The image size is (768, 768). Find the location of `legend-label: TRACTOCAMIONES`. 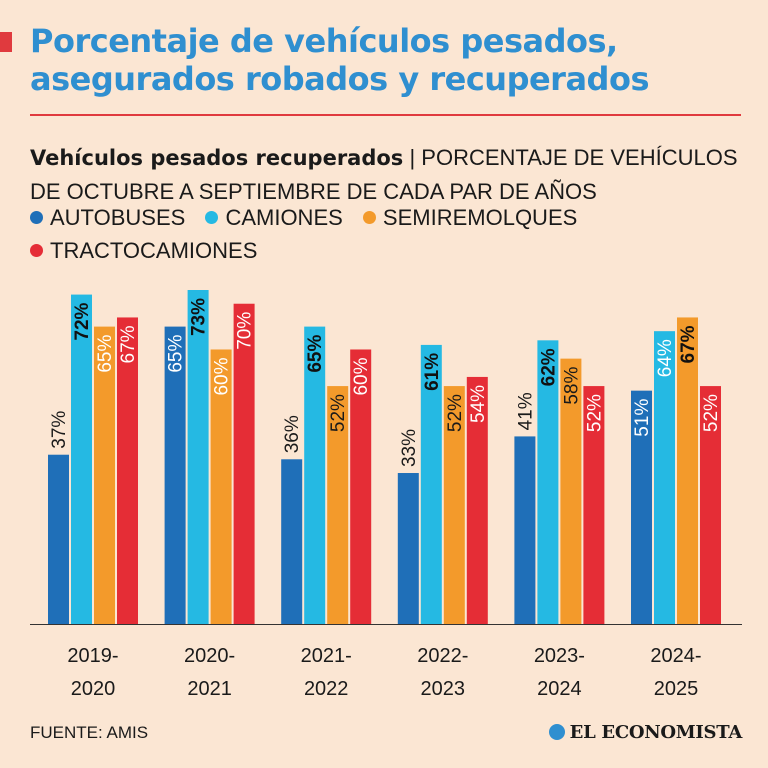

legend-label: TRACTOCAMIONES is located at coordinates (154, 250).